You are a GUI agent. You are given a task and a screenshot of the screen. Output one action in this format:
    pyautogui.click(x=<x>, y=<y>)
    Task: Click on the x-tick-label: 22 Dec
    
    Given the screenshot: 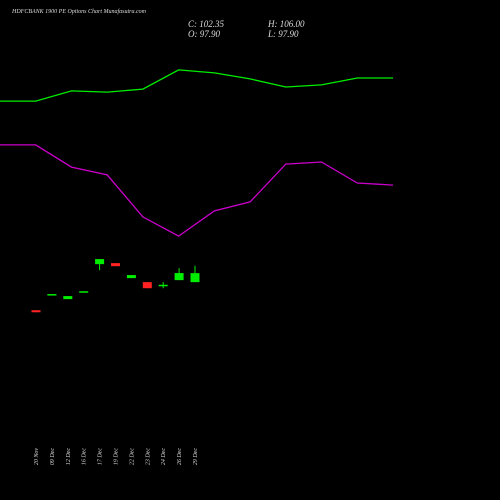 What is the action you would take?
    pyautogui.click(x=132, y=456)
    